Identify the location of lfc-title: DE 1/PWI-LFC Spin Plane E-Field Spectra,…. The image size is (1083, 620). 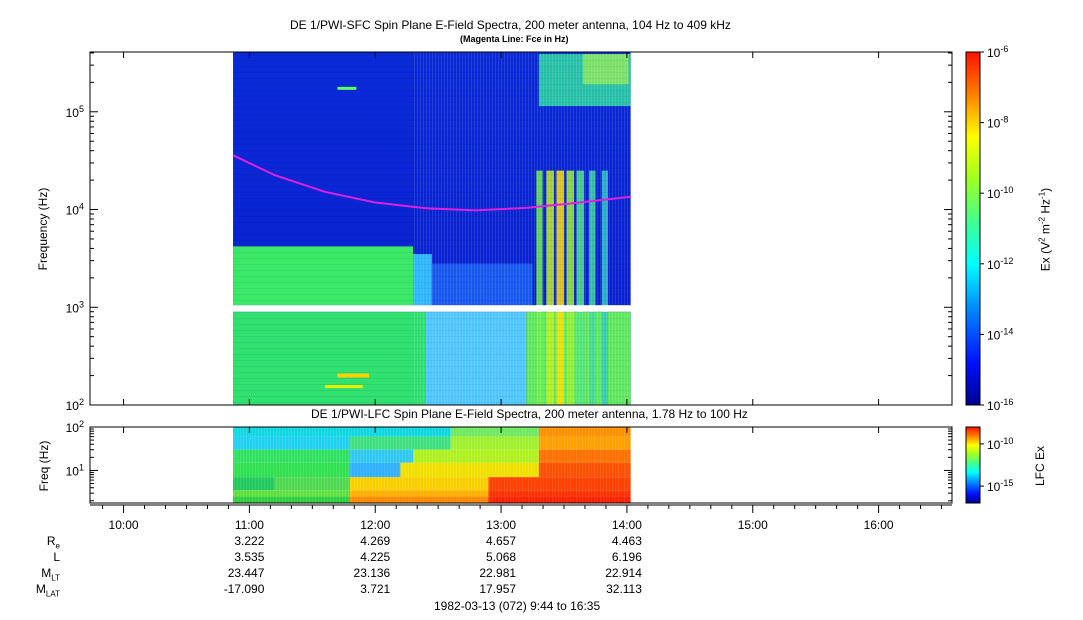
(529, 414).